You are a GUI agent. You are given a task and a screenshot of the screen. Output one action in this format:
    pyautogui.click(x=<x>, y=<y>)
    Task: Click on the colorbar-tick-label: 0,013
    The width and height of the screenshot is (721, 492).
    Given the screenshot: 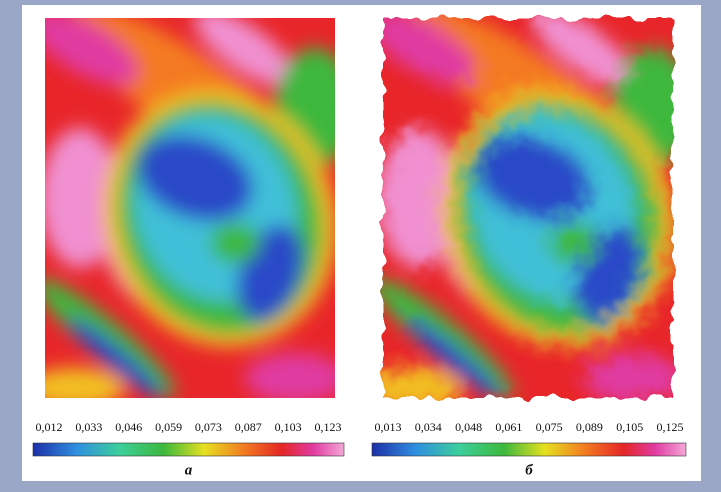 What is the action you would take?
    pyautogui.click(x=388, y=427)
    